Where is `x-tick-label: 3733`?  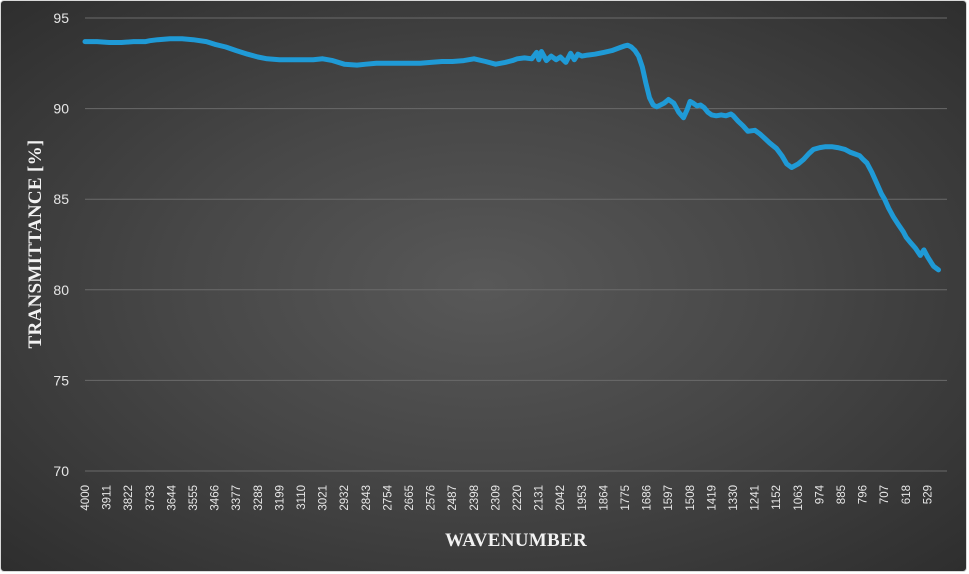 x-tick-label: 3733 is located at coordinates (151, 498).